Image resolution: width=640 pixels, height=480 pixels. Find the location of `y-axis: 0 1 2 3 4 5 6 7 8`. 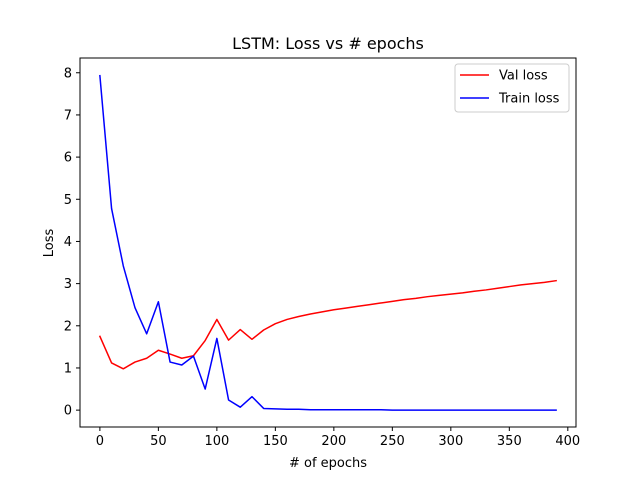

y-axis: 0 1 2 3 4 5 6 7 8 is located at coordinates (72, 242).